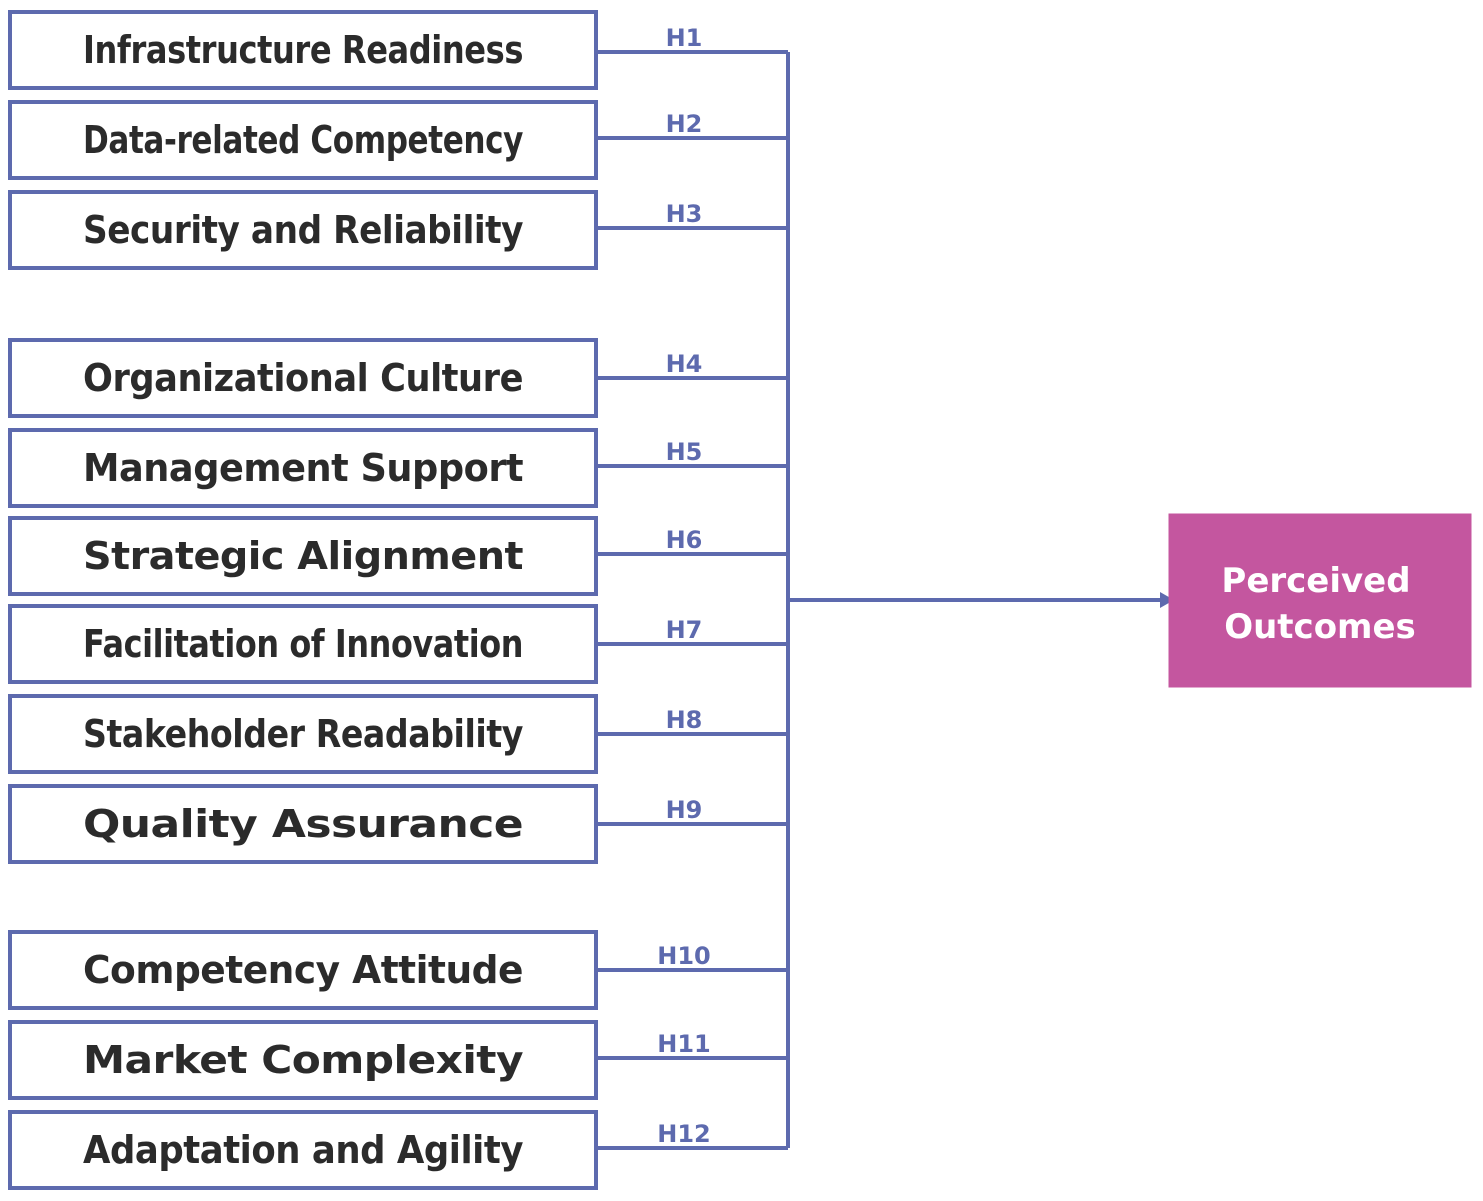 This screenshot has height=1201, width=1483. I want to click on hypothesis-label: H2, so click(684, 124).